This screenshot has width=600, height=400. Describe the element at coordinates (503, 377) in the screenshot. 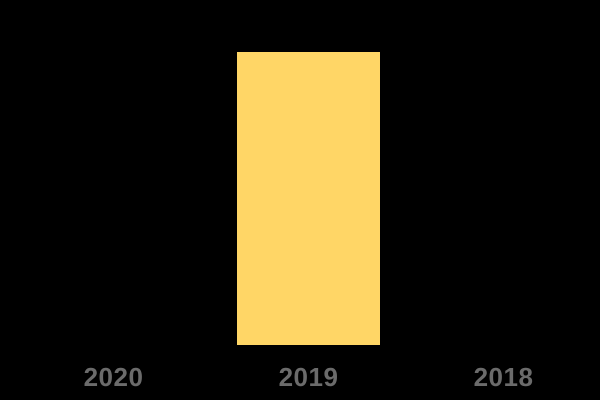

I see `x-tick-label-2018: 2018` at that location.